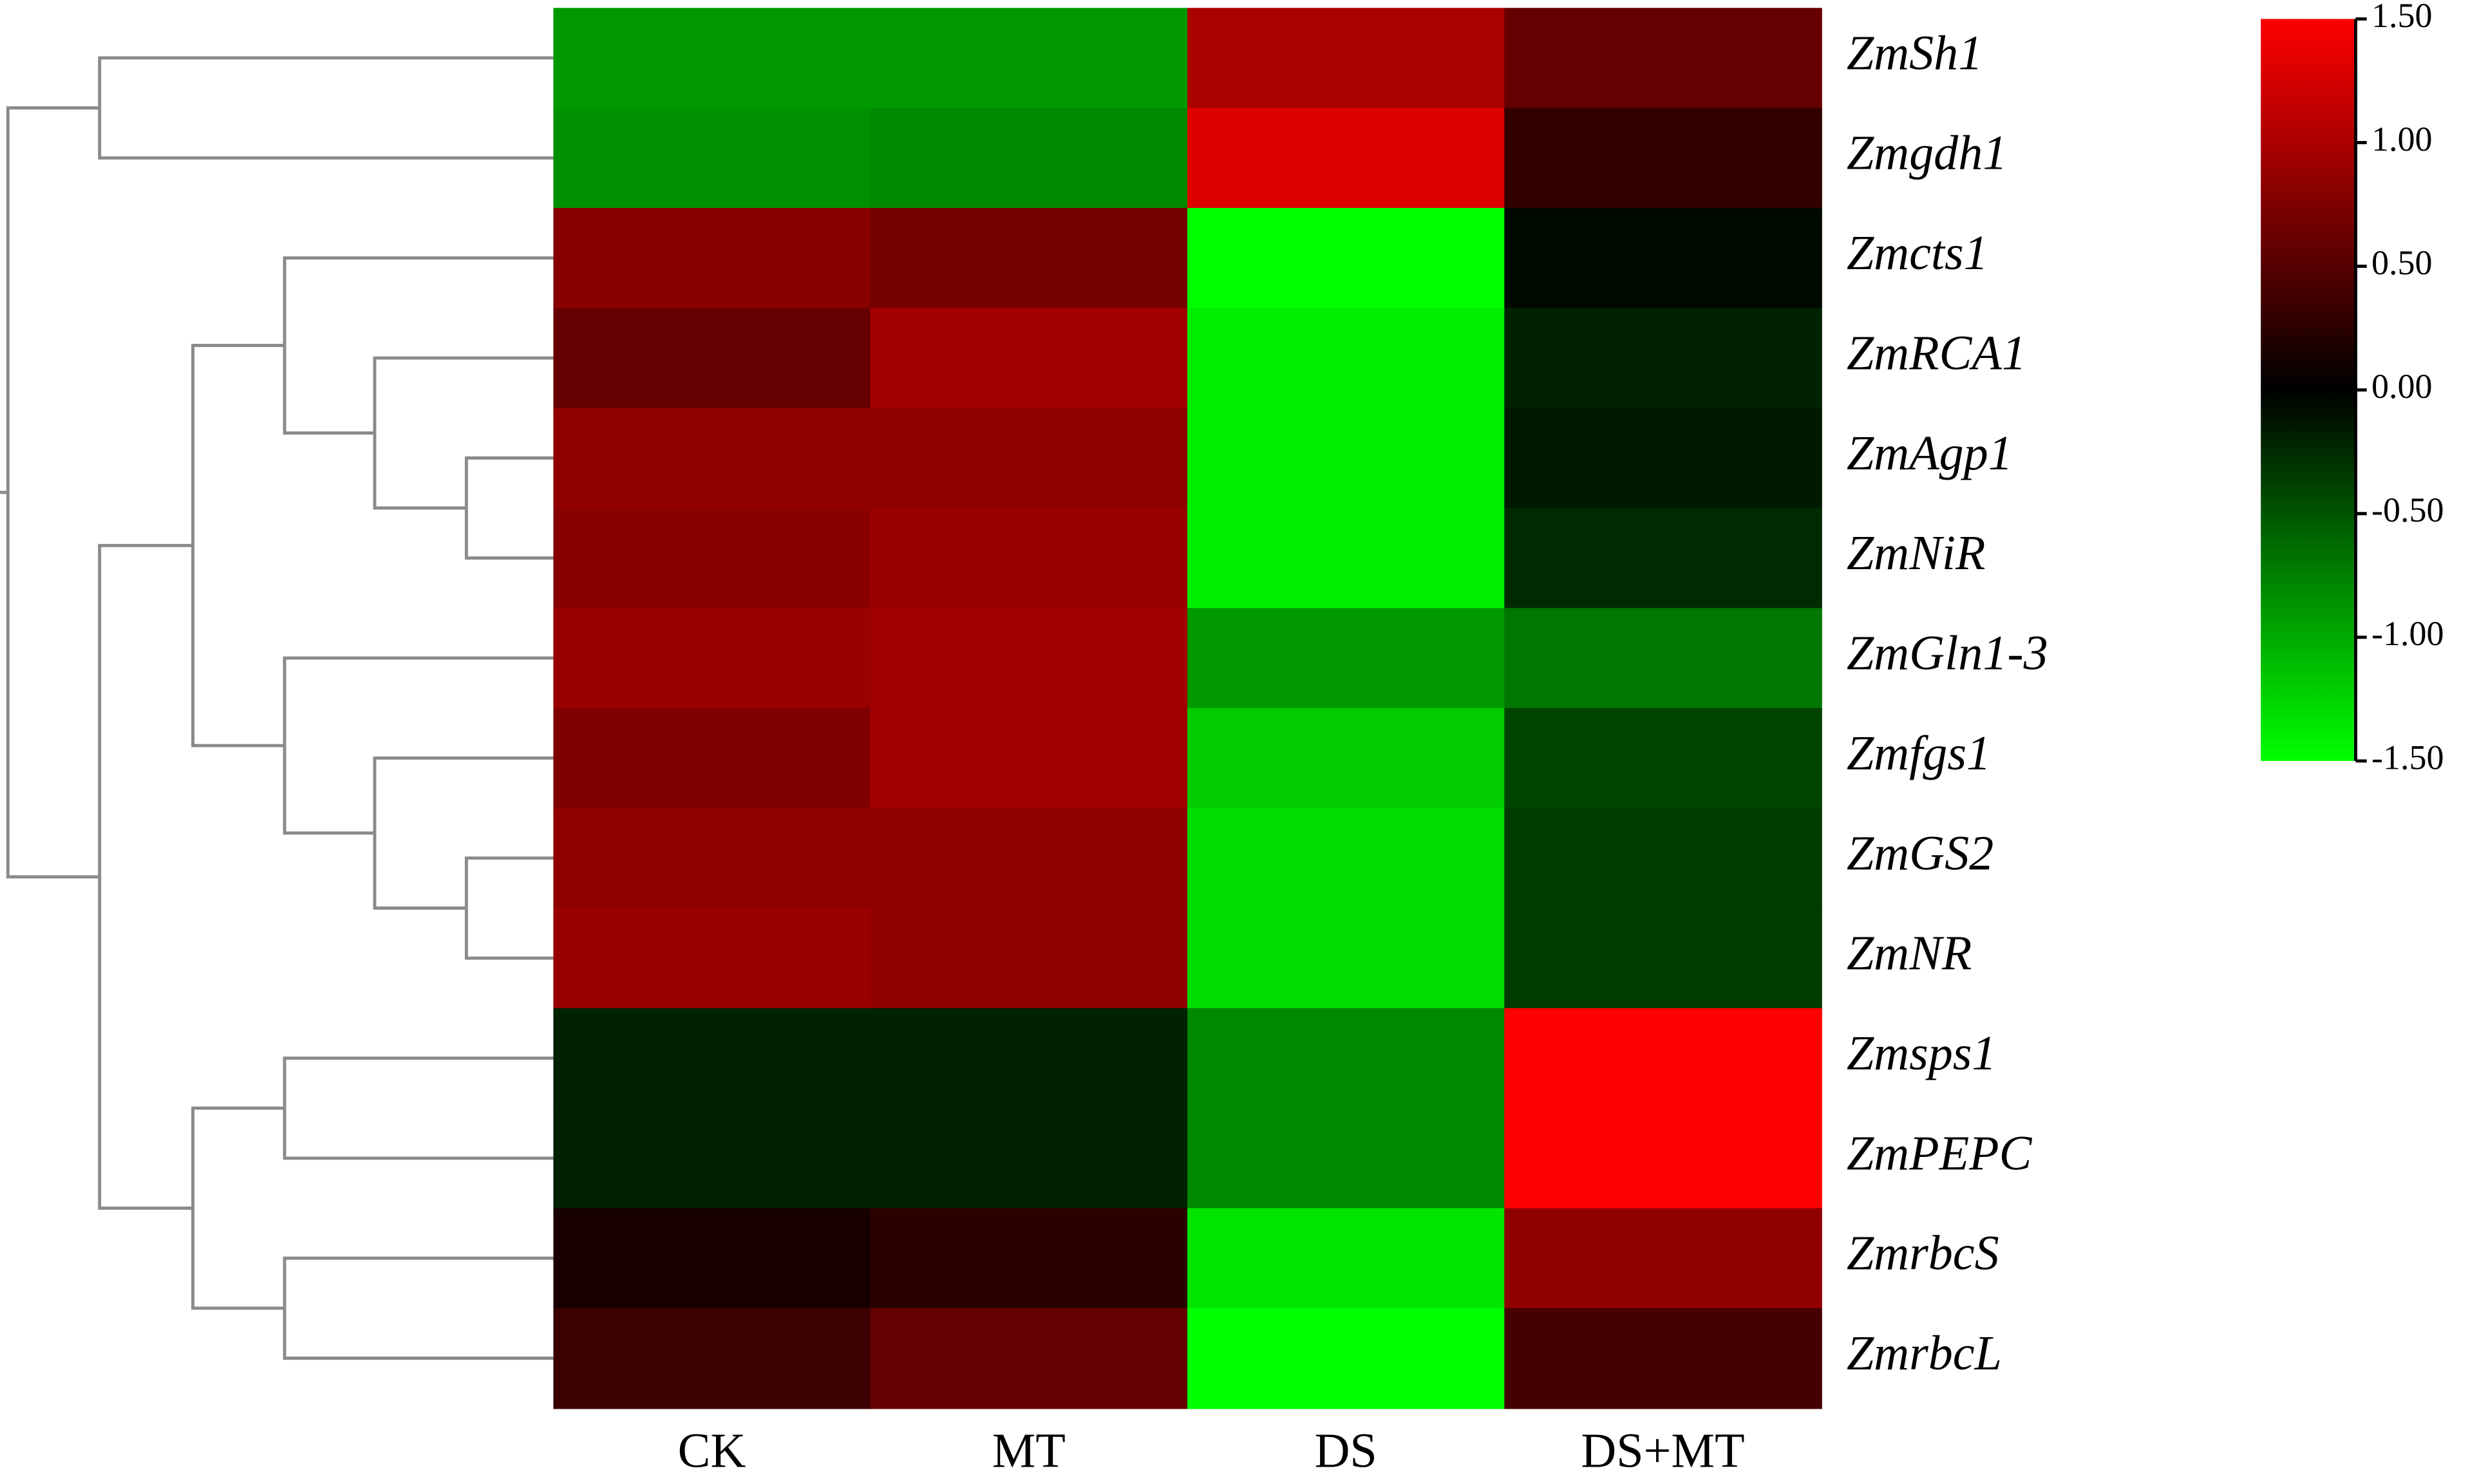 The height and width of the screenshot is (1484, 2479). Describe the element at coordinates (1916, 553) in the screenshot. I see `row-label: ZmNiR` at that location.